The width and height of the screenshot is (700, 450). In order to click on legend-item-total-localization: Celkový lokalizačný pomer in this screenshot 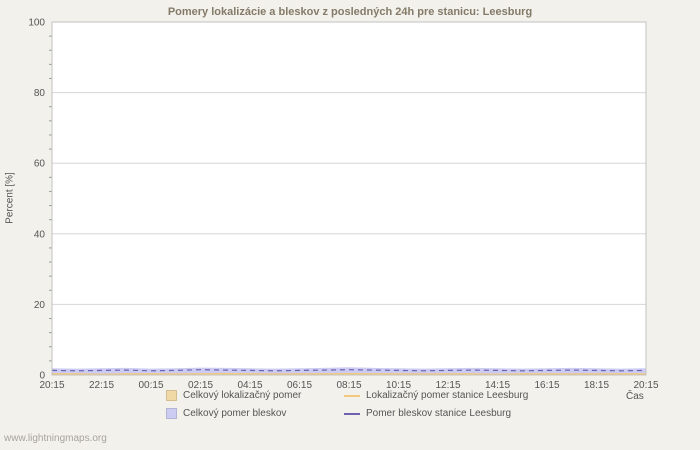, I will do `click(255, 395)`.